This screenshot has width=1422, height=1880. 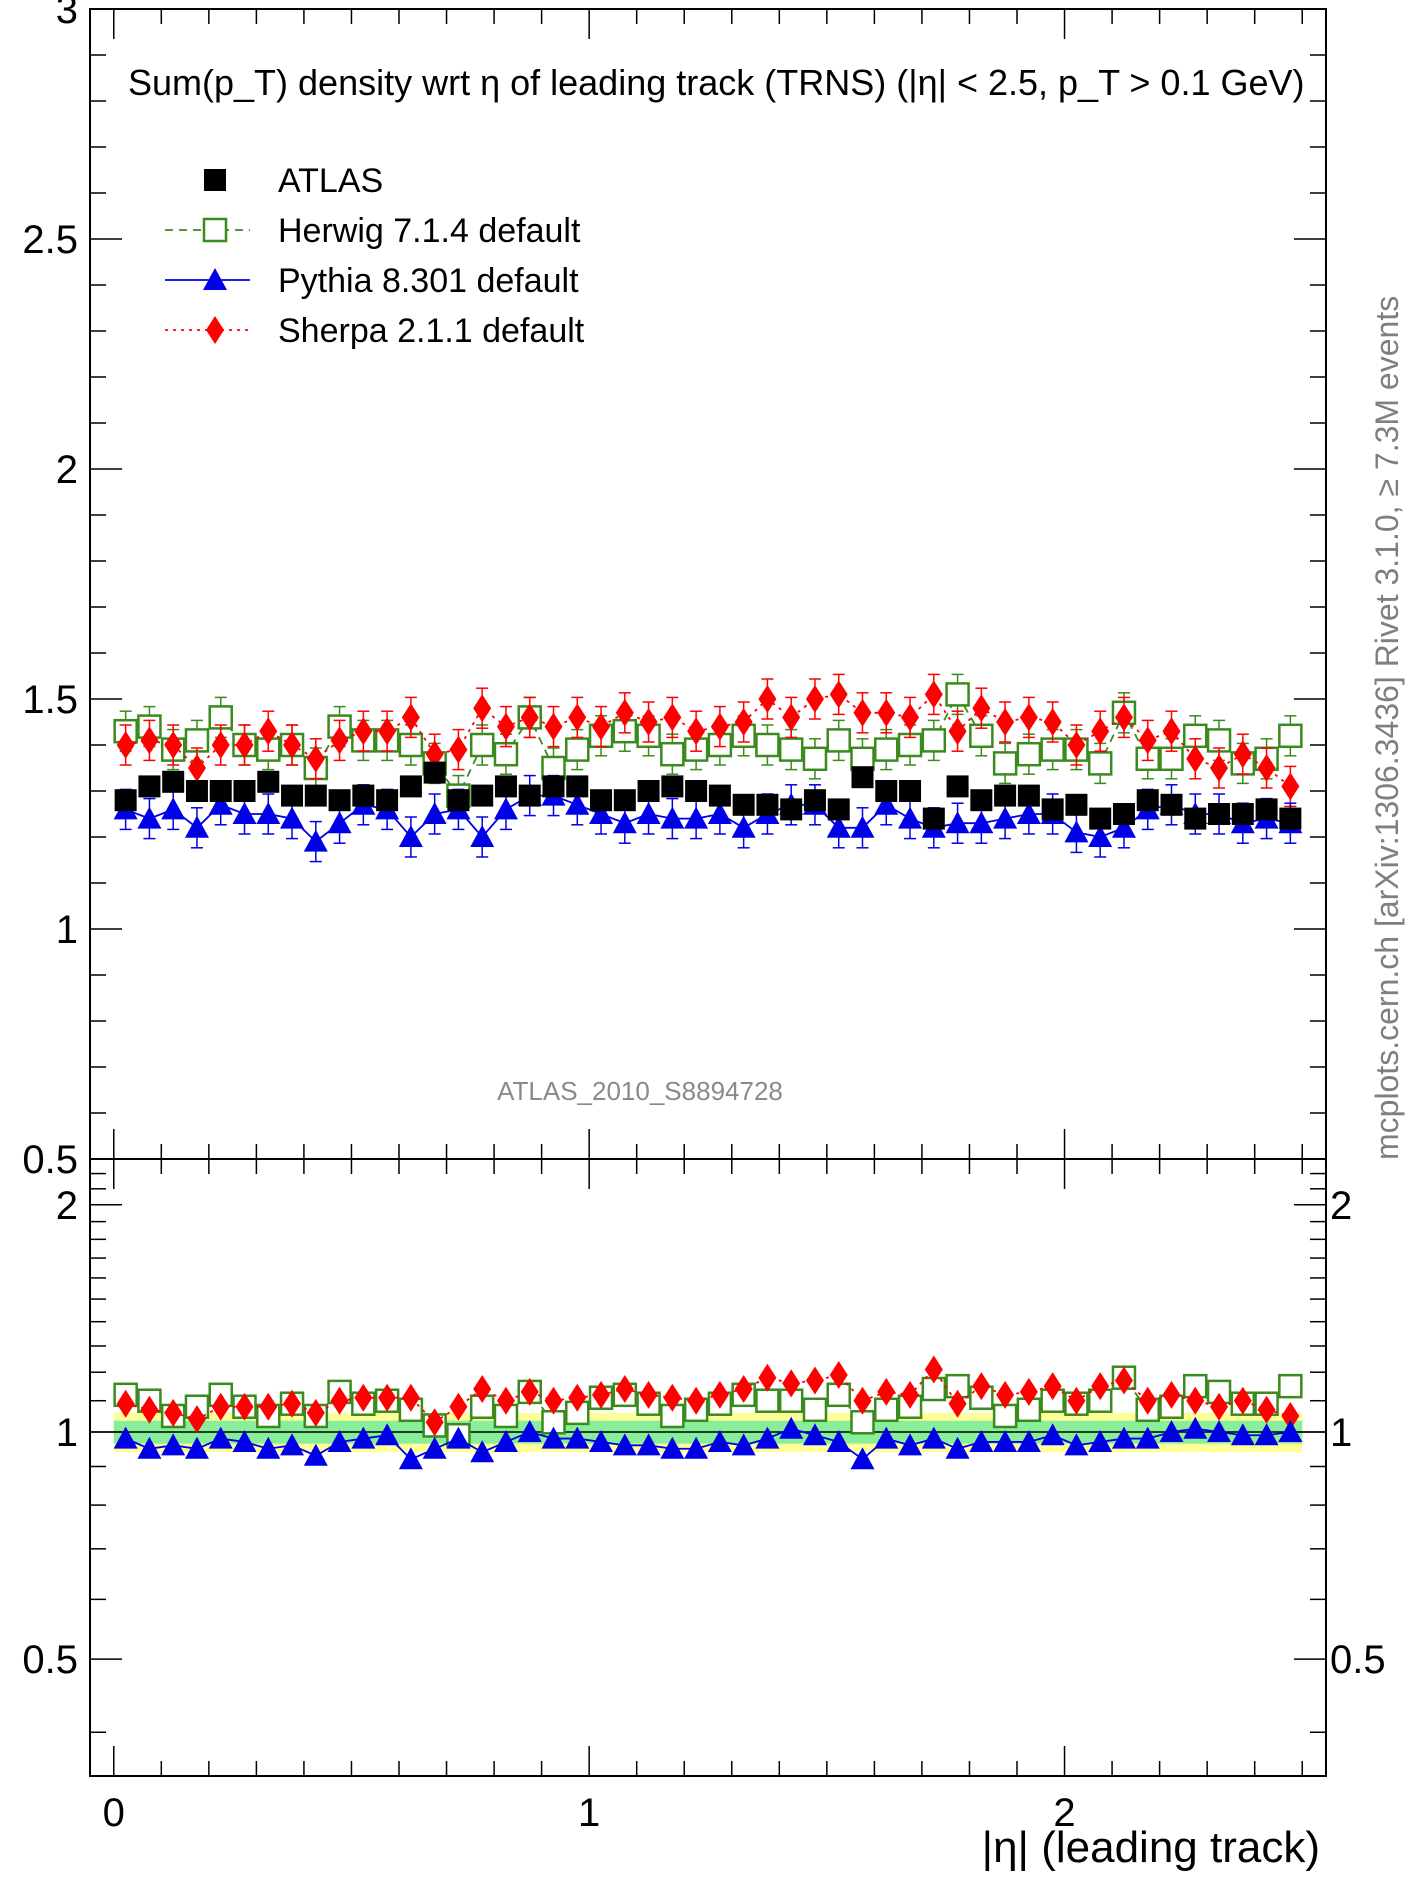 What do you see at coordinates (50, 1660) in the screenshot?
I see `ratio-y-tick-label-left: 0.5` at bounding box center [50, 1660].